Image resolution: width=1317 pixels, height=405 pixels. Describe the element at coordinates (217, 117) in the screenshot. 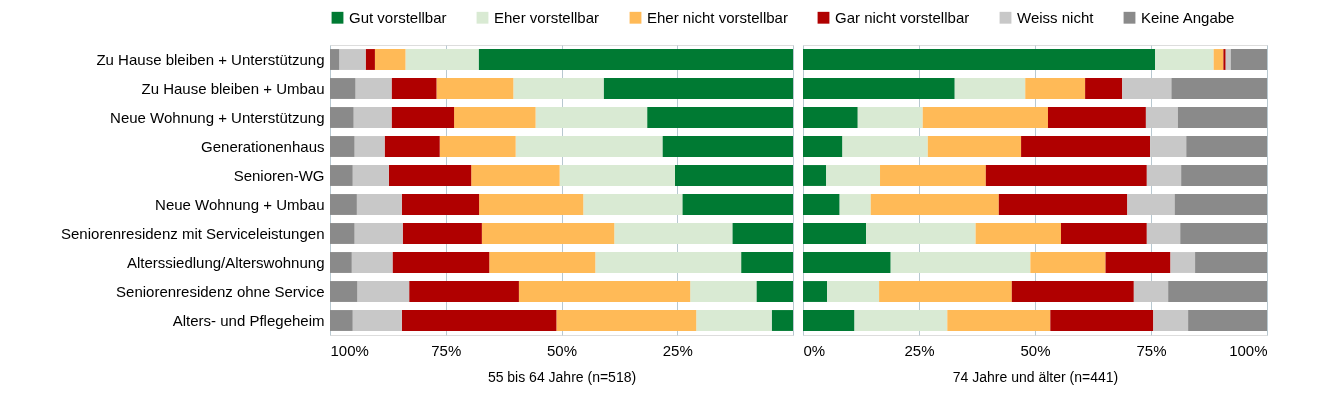

I see `y-tick-label: Neue Wohnung + Unterstützung` at that location.